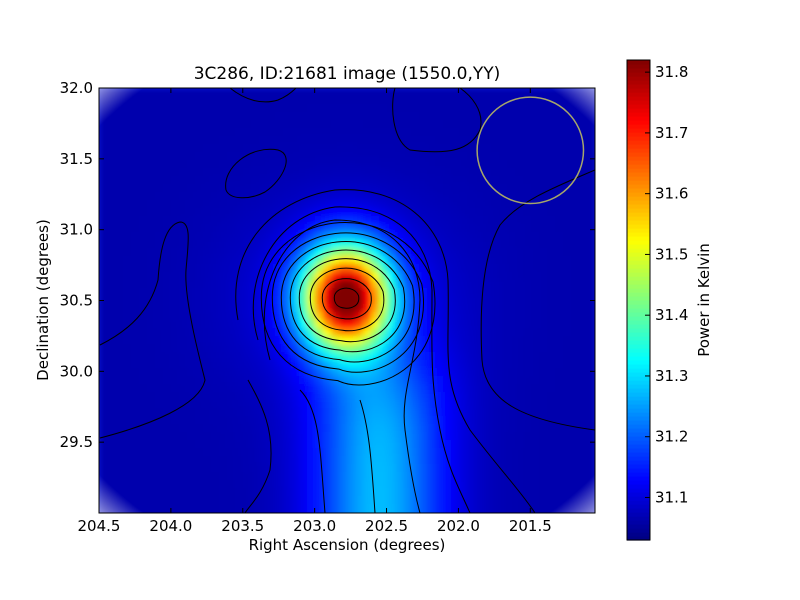 Image resolution: width=800 pixels, height=600 pixels. Describe the element at coordinates (458, 526) in the screenshot. I see `x-tick-label: 202.0` at that location.